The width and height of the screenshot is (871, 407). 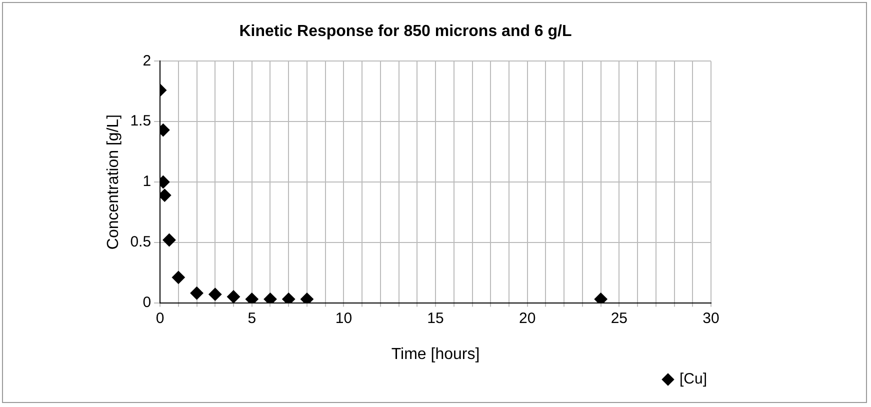 What do you see at coordinates (619, 318) in the screenshot?
I see `x-tick-label: 25` at bounding box center [619, 318].